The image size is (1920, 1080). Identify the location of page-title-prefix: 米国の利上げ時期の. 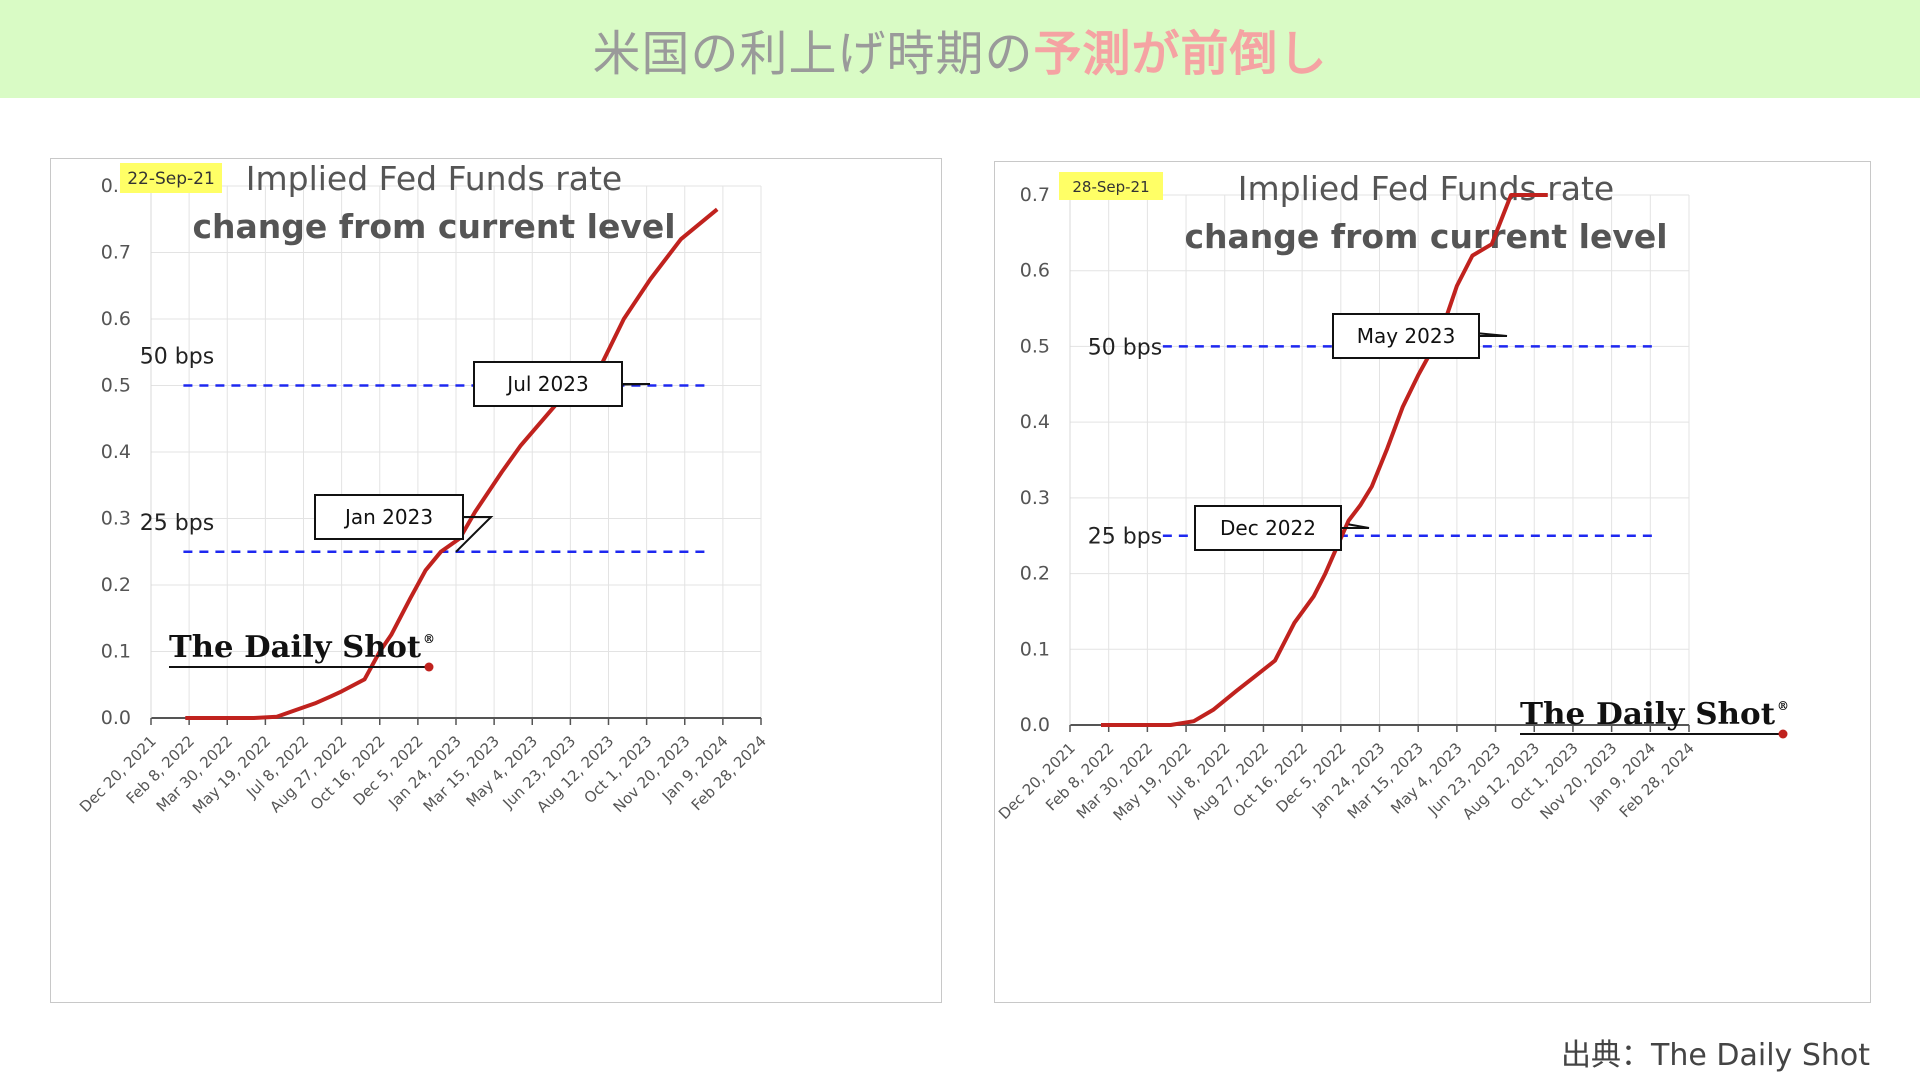
(813, 54).